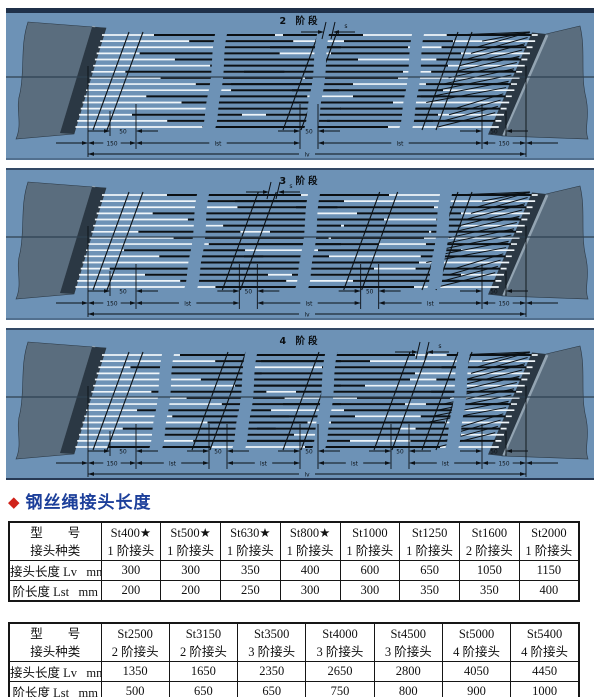  Describe the element at coordinates (340, 633) in the screenshot. I see `model-name: St4000` at that location.